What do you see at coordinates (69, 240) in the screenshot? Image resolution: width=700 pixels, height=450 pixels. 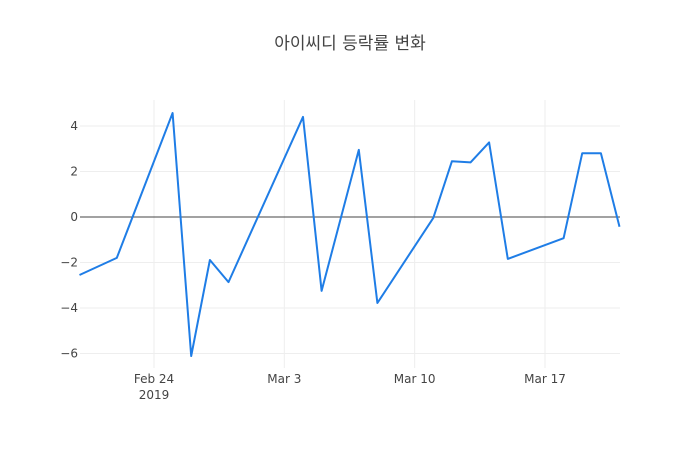 I see `y-axis: 4 2 0 −2 −4 −6` at bounding box center [69, 240].